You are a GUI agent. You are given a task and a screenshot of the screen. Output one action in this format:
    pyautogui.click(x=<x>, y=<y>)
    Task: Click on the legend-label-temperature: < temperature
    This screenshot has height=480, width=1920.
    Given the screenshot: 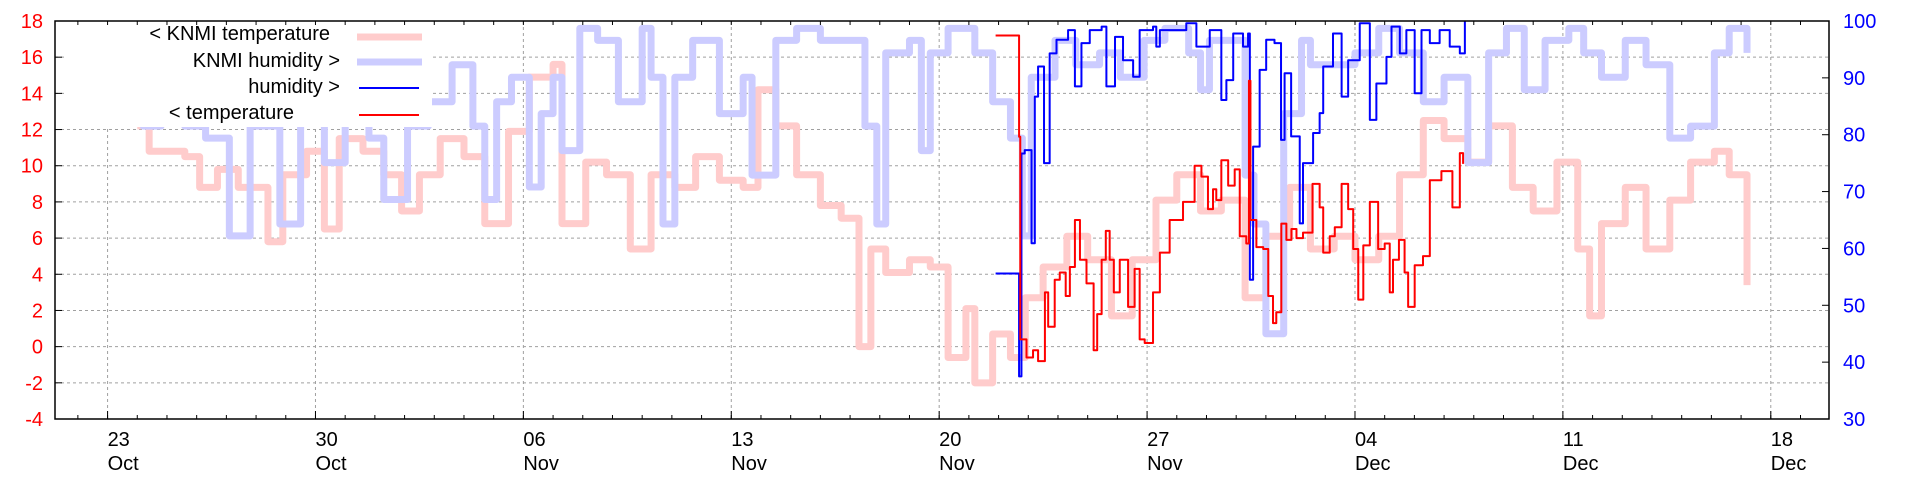 What is the action you would take?
    pyautogui.click(x=231, y=113)
    